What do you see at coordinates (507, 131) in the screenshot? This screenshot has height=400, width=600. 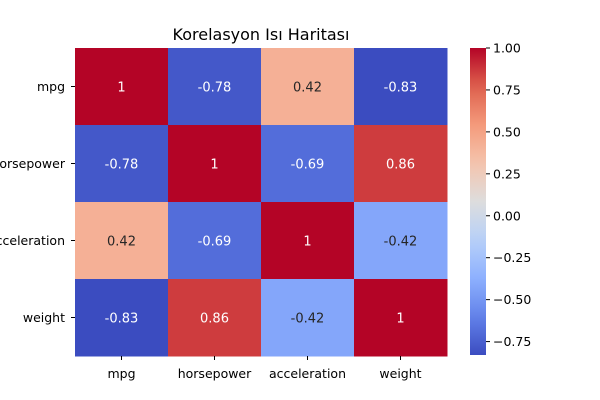 I see `colorbar-tick-label-2: 0.50` at bounding box center [507, 131].